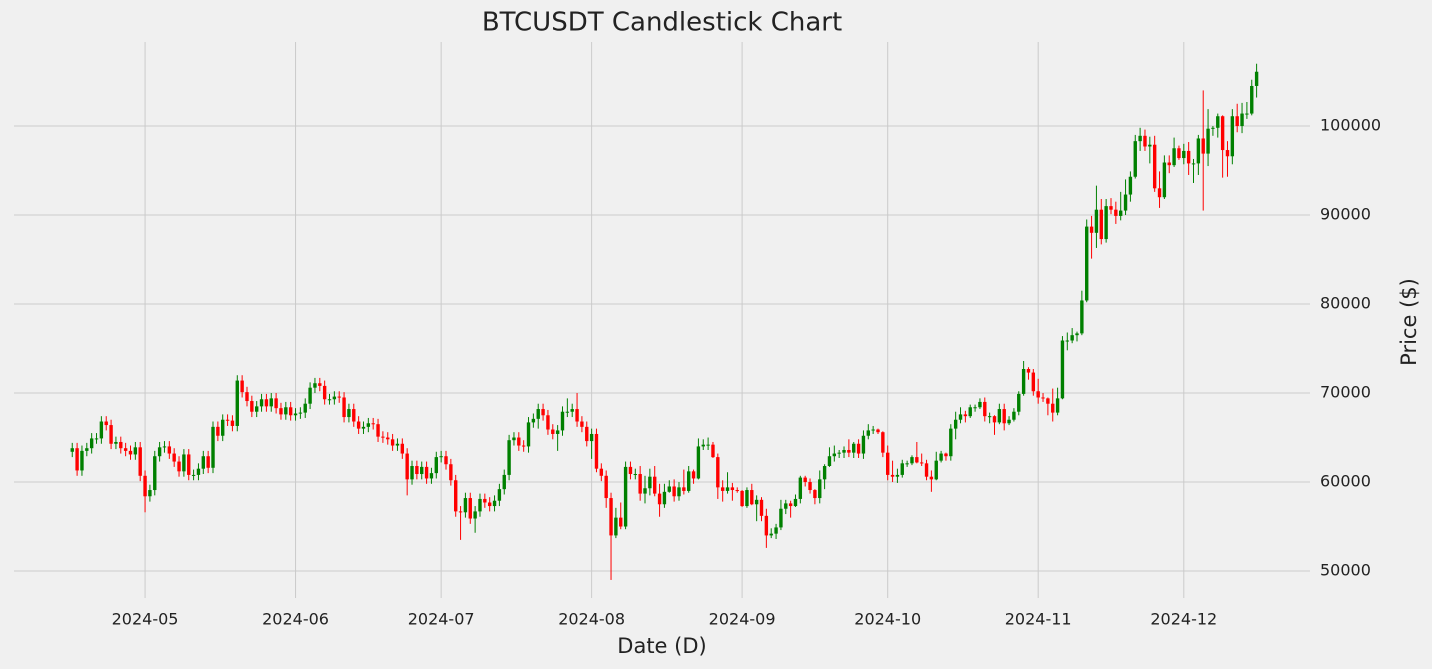 The image size is (1432, 669). What do you see at coordinates (1409, 322) in the screenshot?
I see `y-axis-label: Price ($)` at bounding box center [1409, 322].